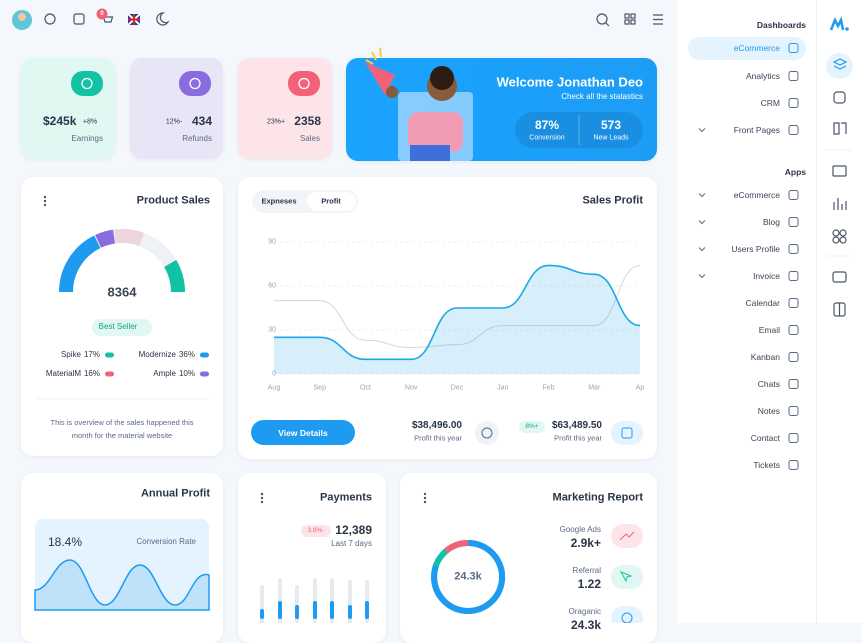 The width and height of the screenshot is (862, 643). I want to click on badge-bg, so click(122, 327).